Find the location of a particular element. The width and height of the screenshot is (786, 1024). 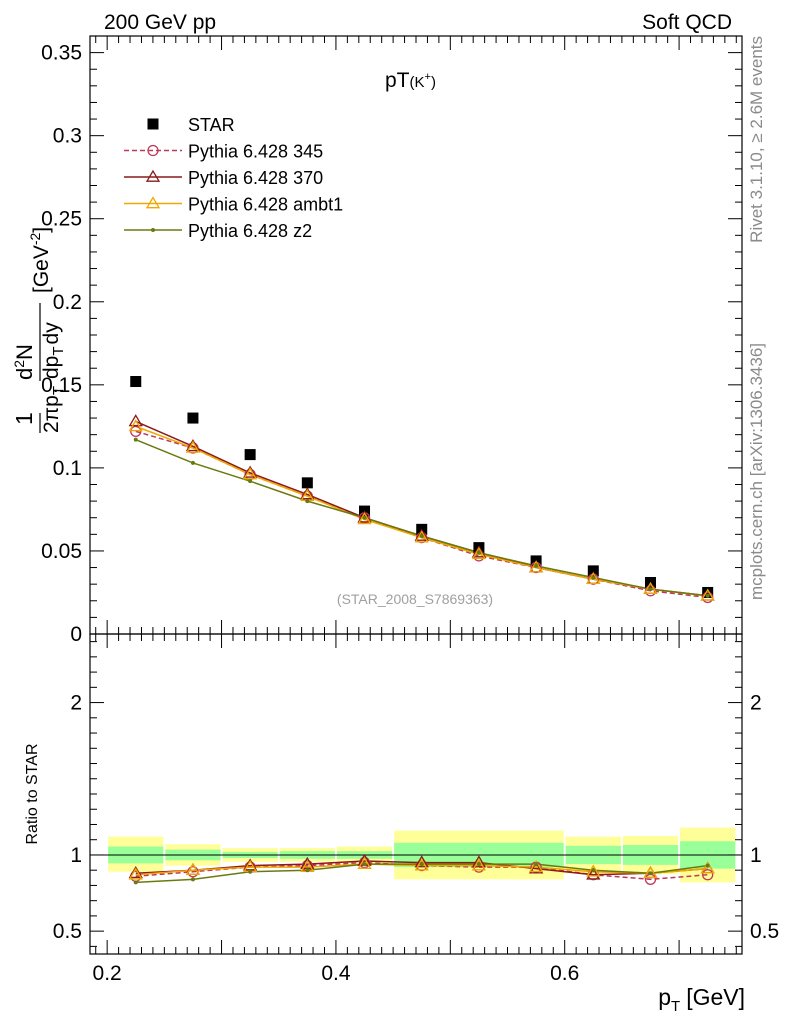

analysis-watermark: (STAR_2008_S7869363) is located at coordinates (415, 599).